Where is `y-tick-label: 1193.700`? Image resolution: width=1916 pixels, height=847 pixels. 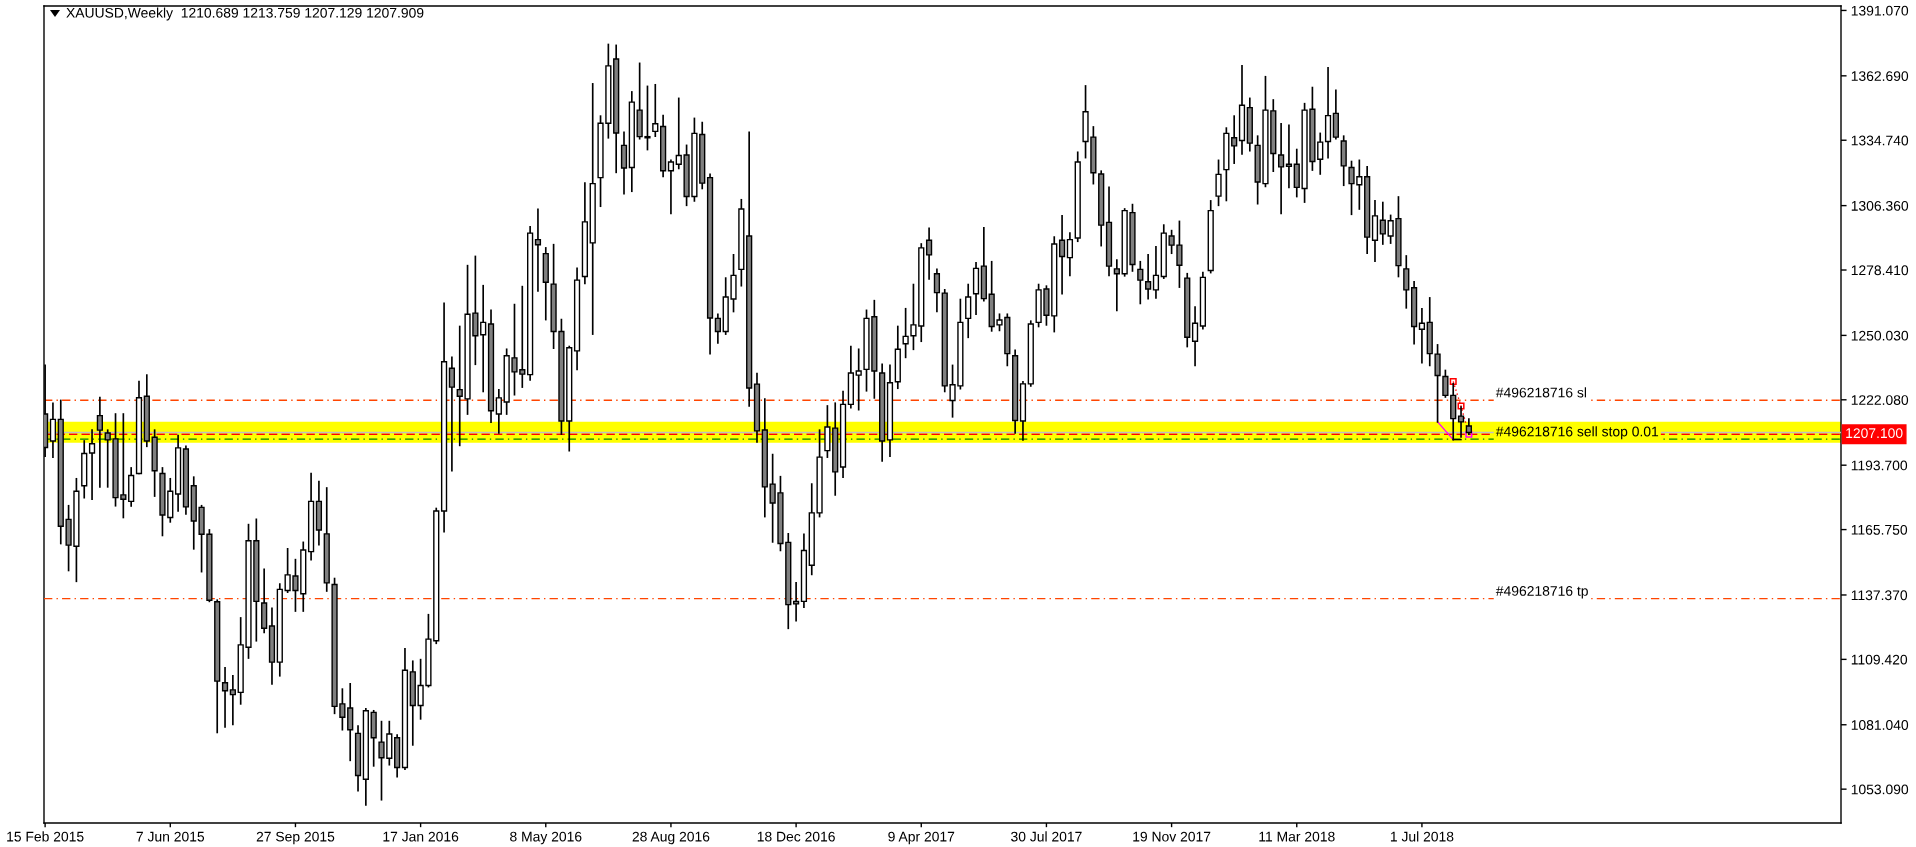
y-tick-label: 1193.700 is located at coordinates (1879, 465).